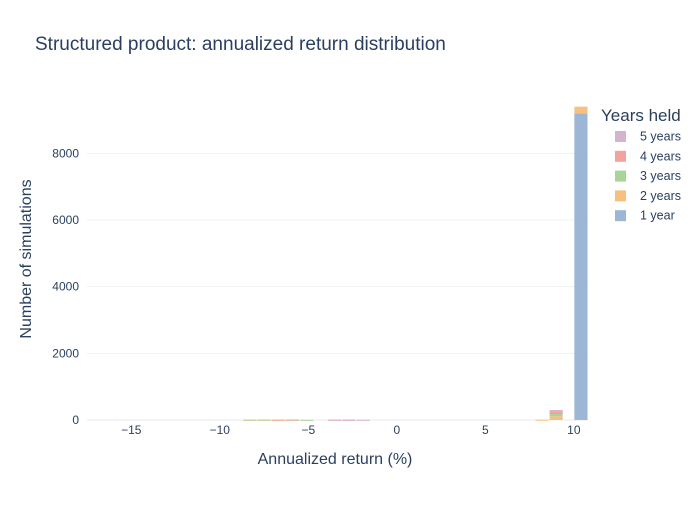 The width and height of the screenshot is (700, 505). What do you see at coordinates (660, 196) in the screenshot?
I see `legend-label: 2 years` at bounding box center [660, 196].